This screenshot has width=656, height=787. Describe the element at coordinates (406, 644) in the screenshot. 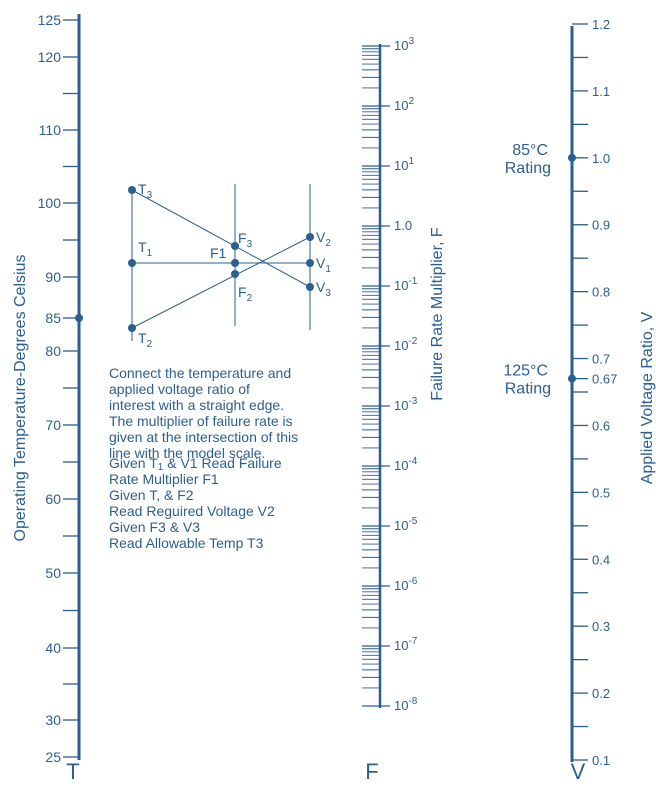

I see `f-decade-label: 10-7` at that location.